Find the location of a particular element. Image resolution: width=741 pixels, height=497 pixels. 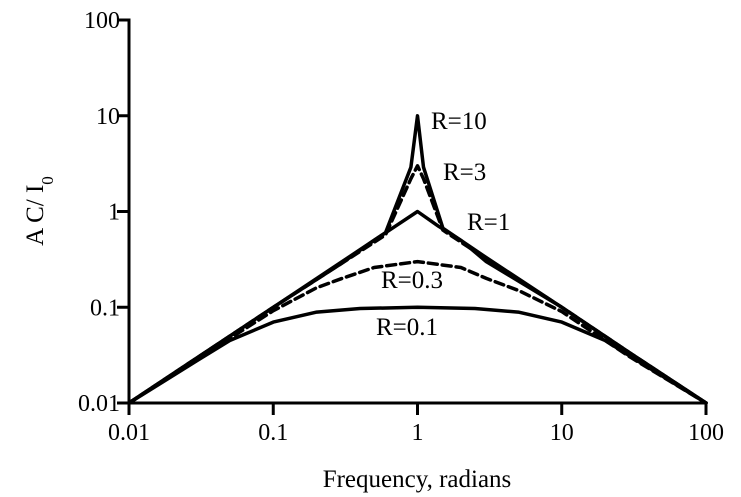

y-tick-label: 0.01 is located at coordinates (99, 404).